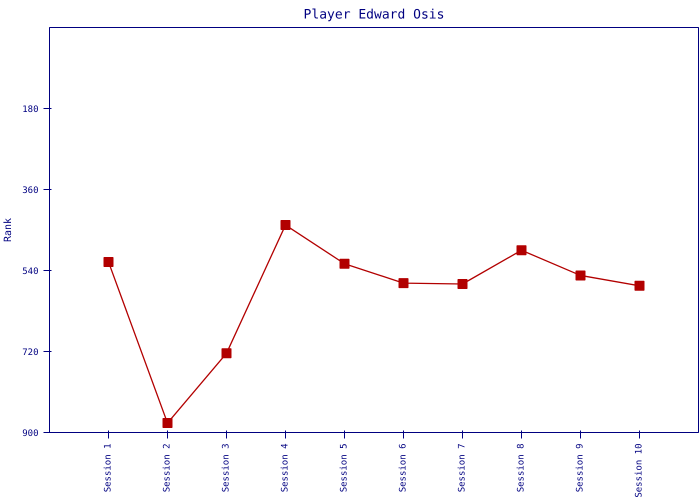 This screenshot has width=700, height=500. What do you see at coordinates (8, 230) in the screenshot?
I see `y-axis-title: Rank` at bounding box center [8, 230].